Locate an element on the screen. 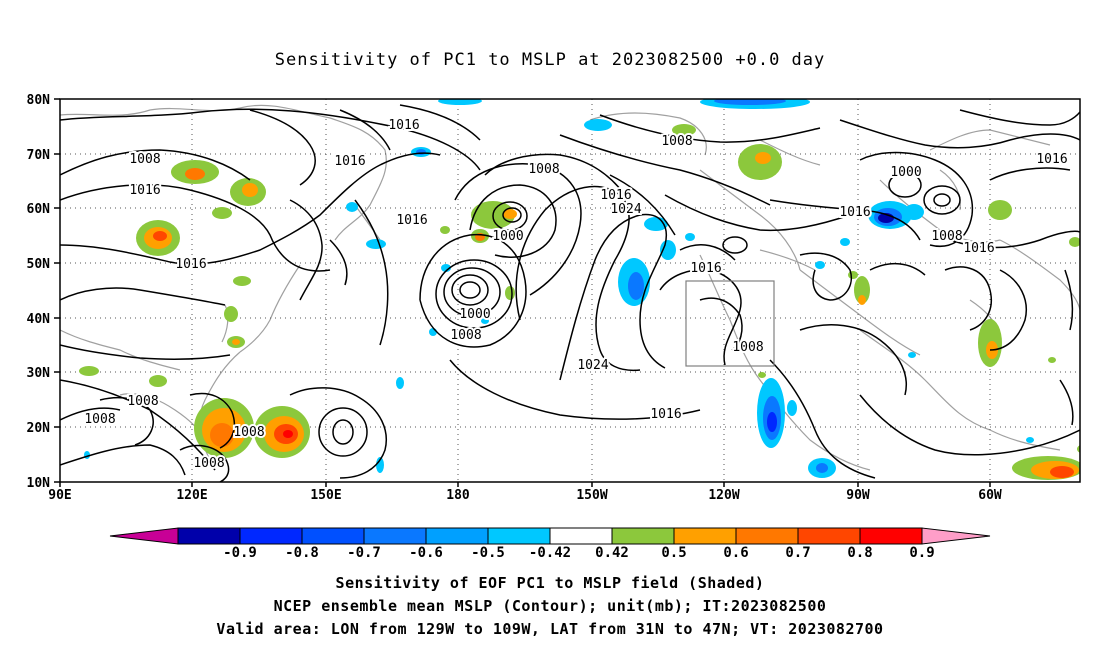 The height and width of the screenshot is (650, 1100). lon-tick-label: 150E is located at coordinates (325, 495).